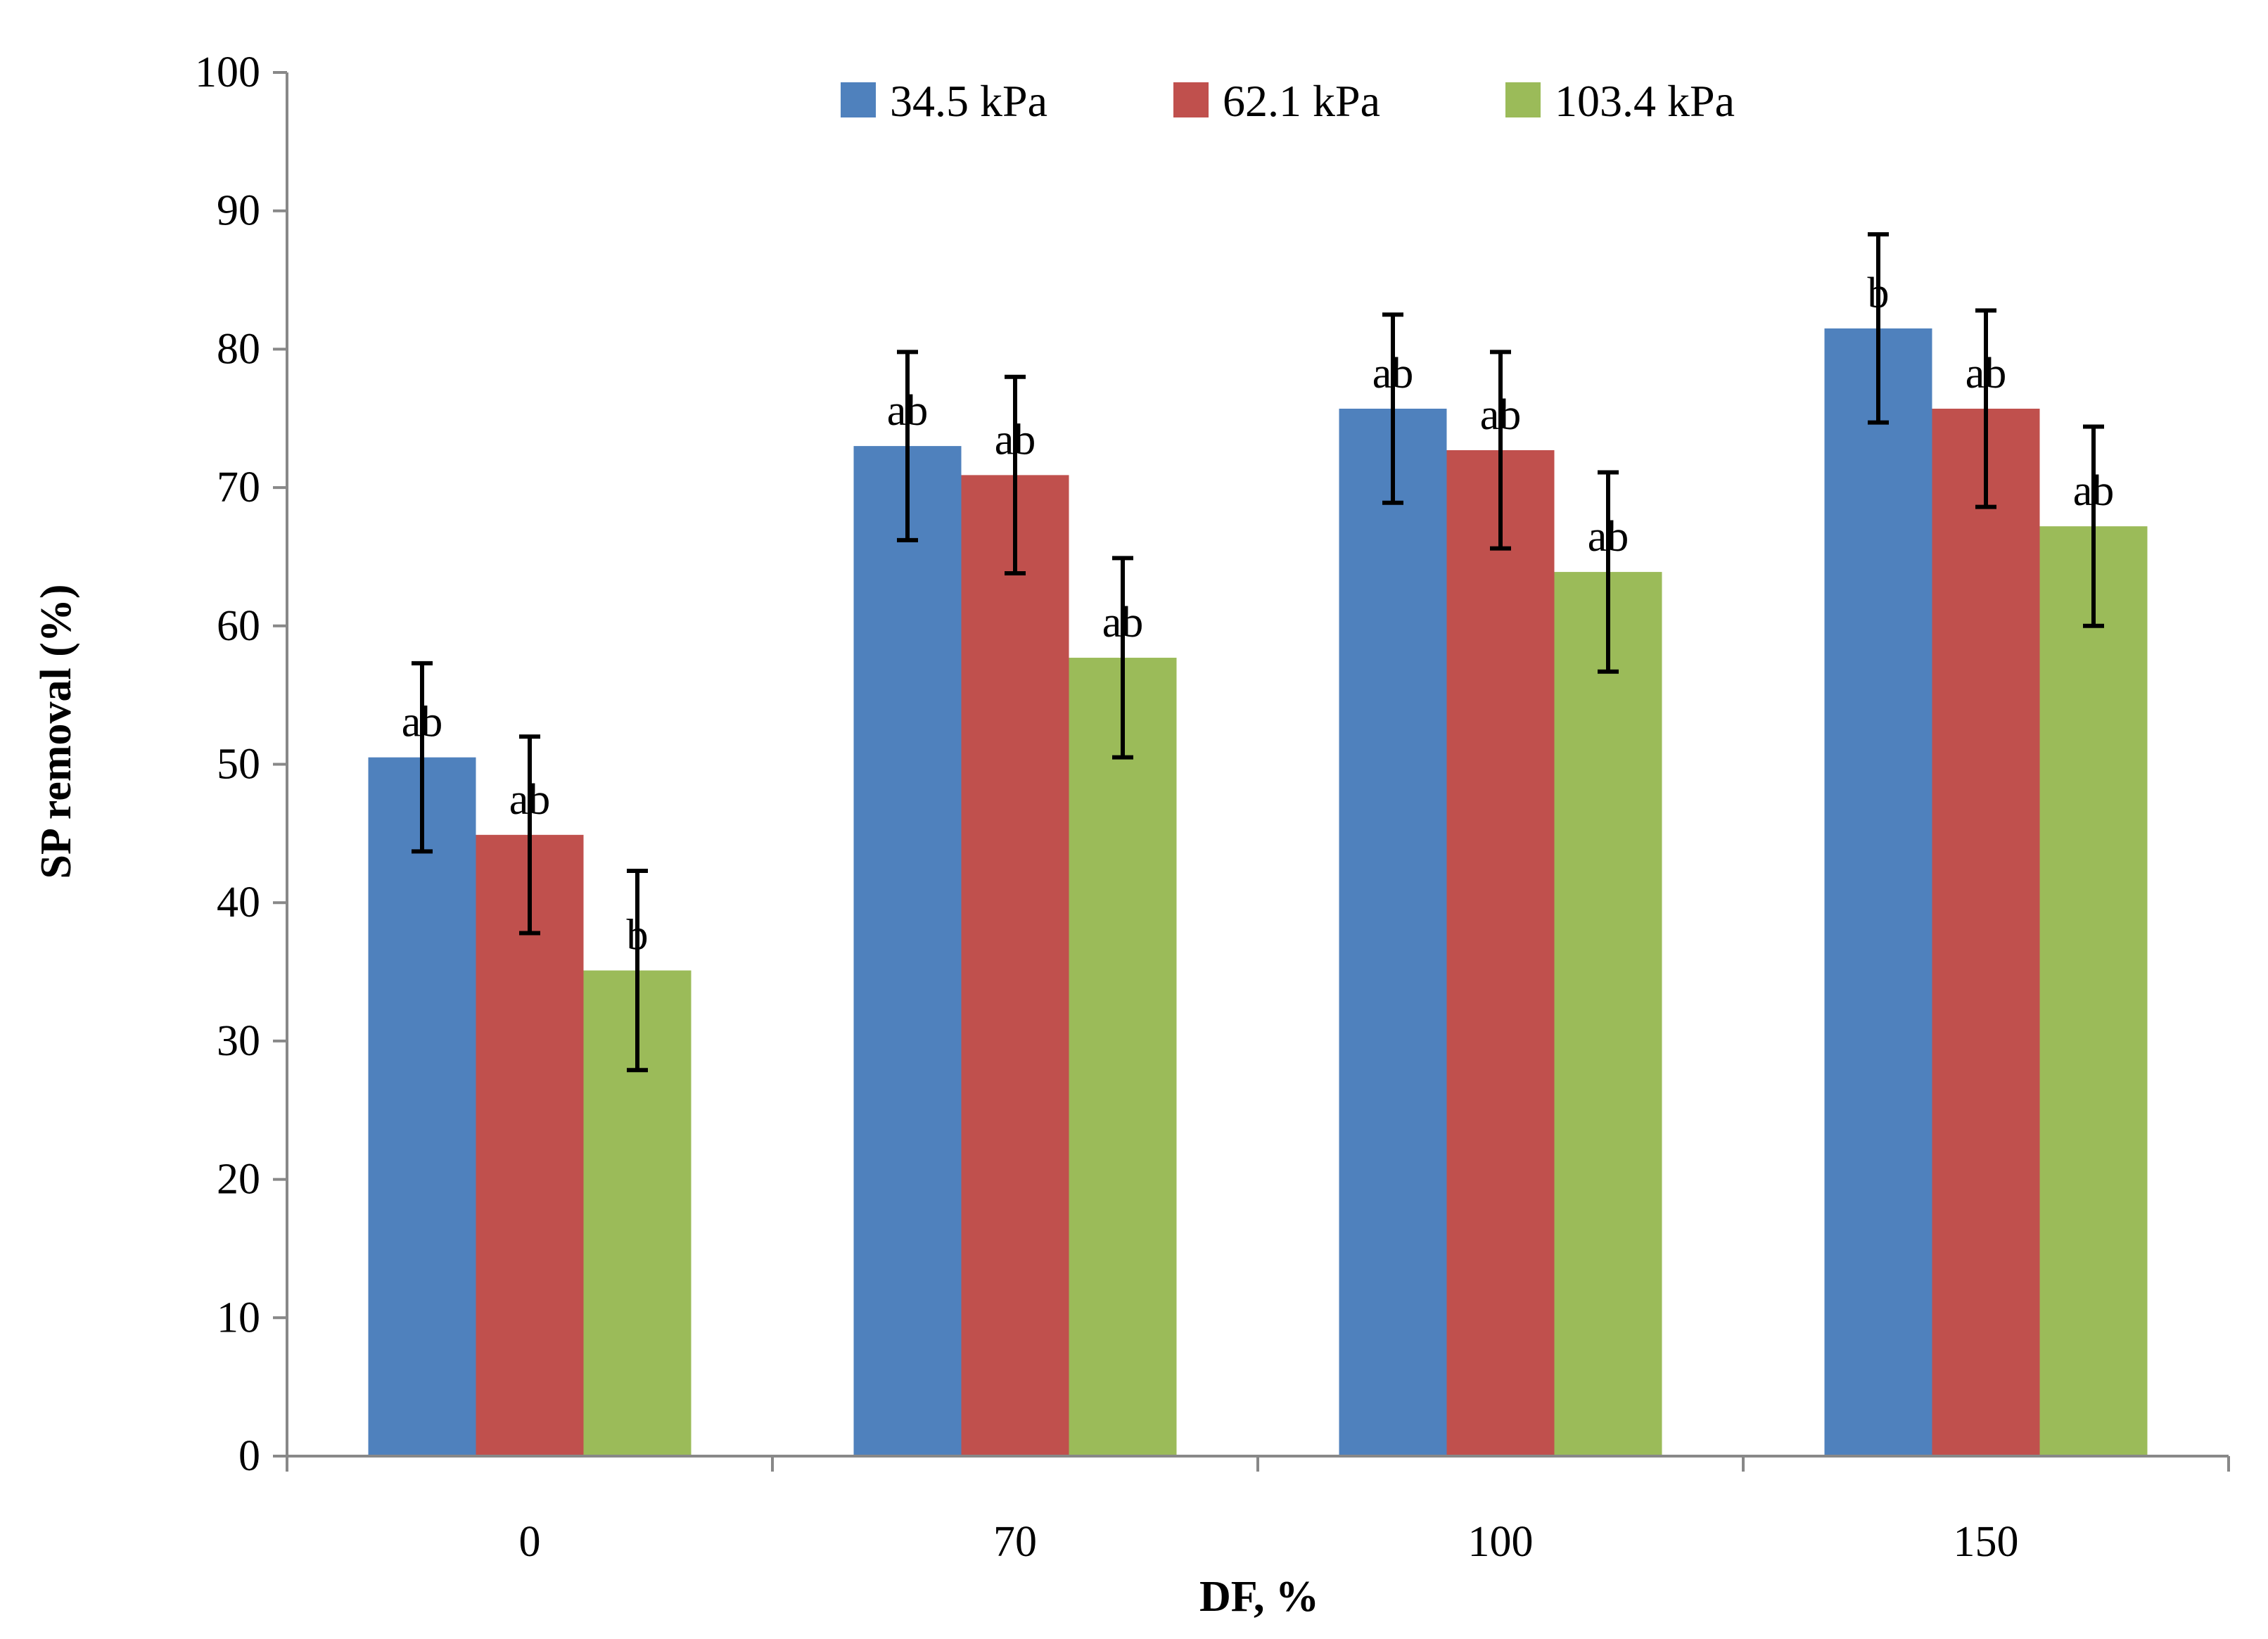 The height and width of the screenshot is (1639, 2268). I want to click on x-axis-title: DF, %, so click(1259, 1597).